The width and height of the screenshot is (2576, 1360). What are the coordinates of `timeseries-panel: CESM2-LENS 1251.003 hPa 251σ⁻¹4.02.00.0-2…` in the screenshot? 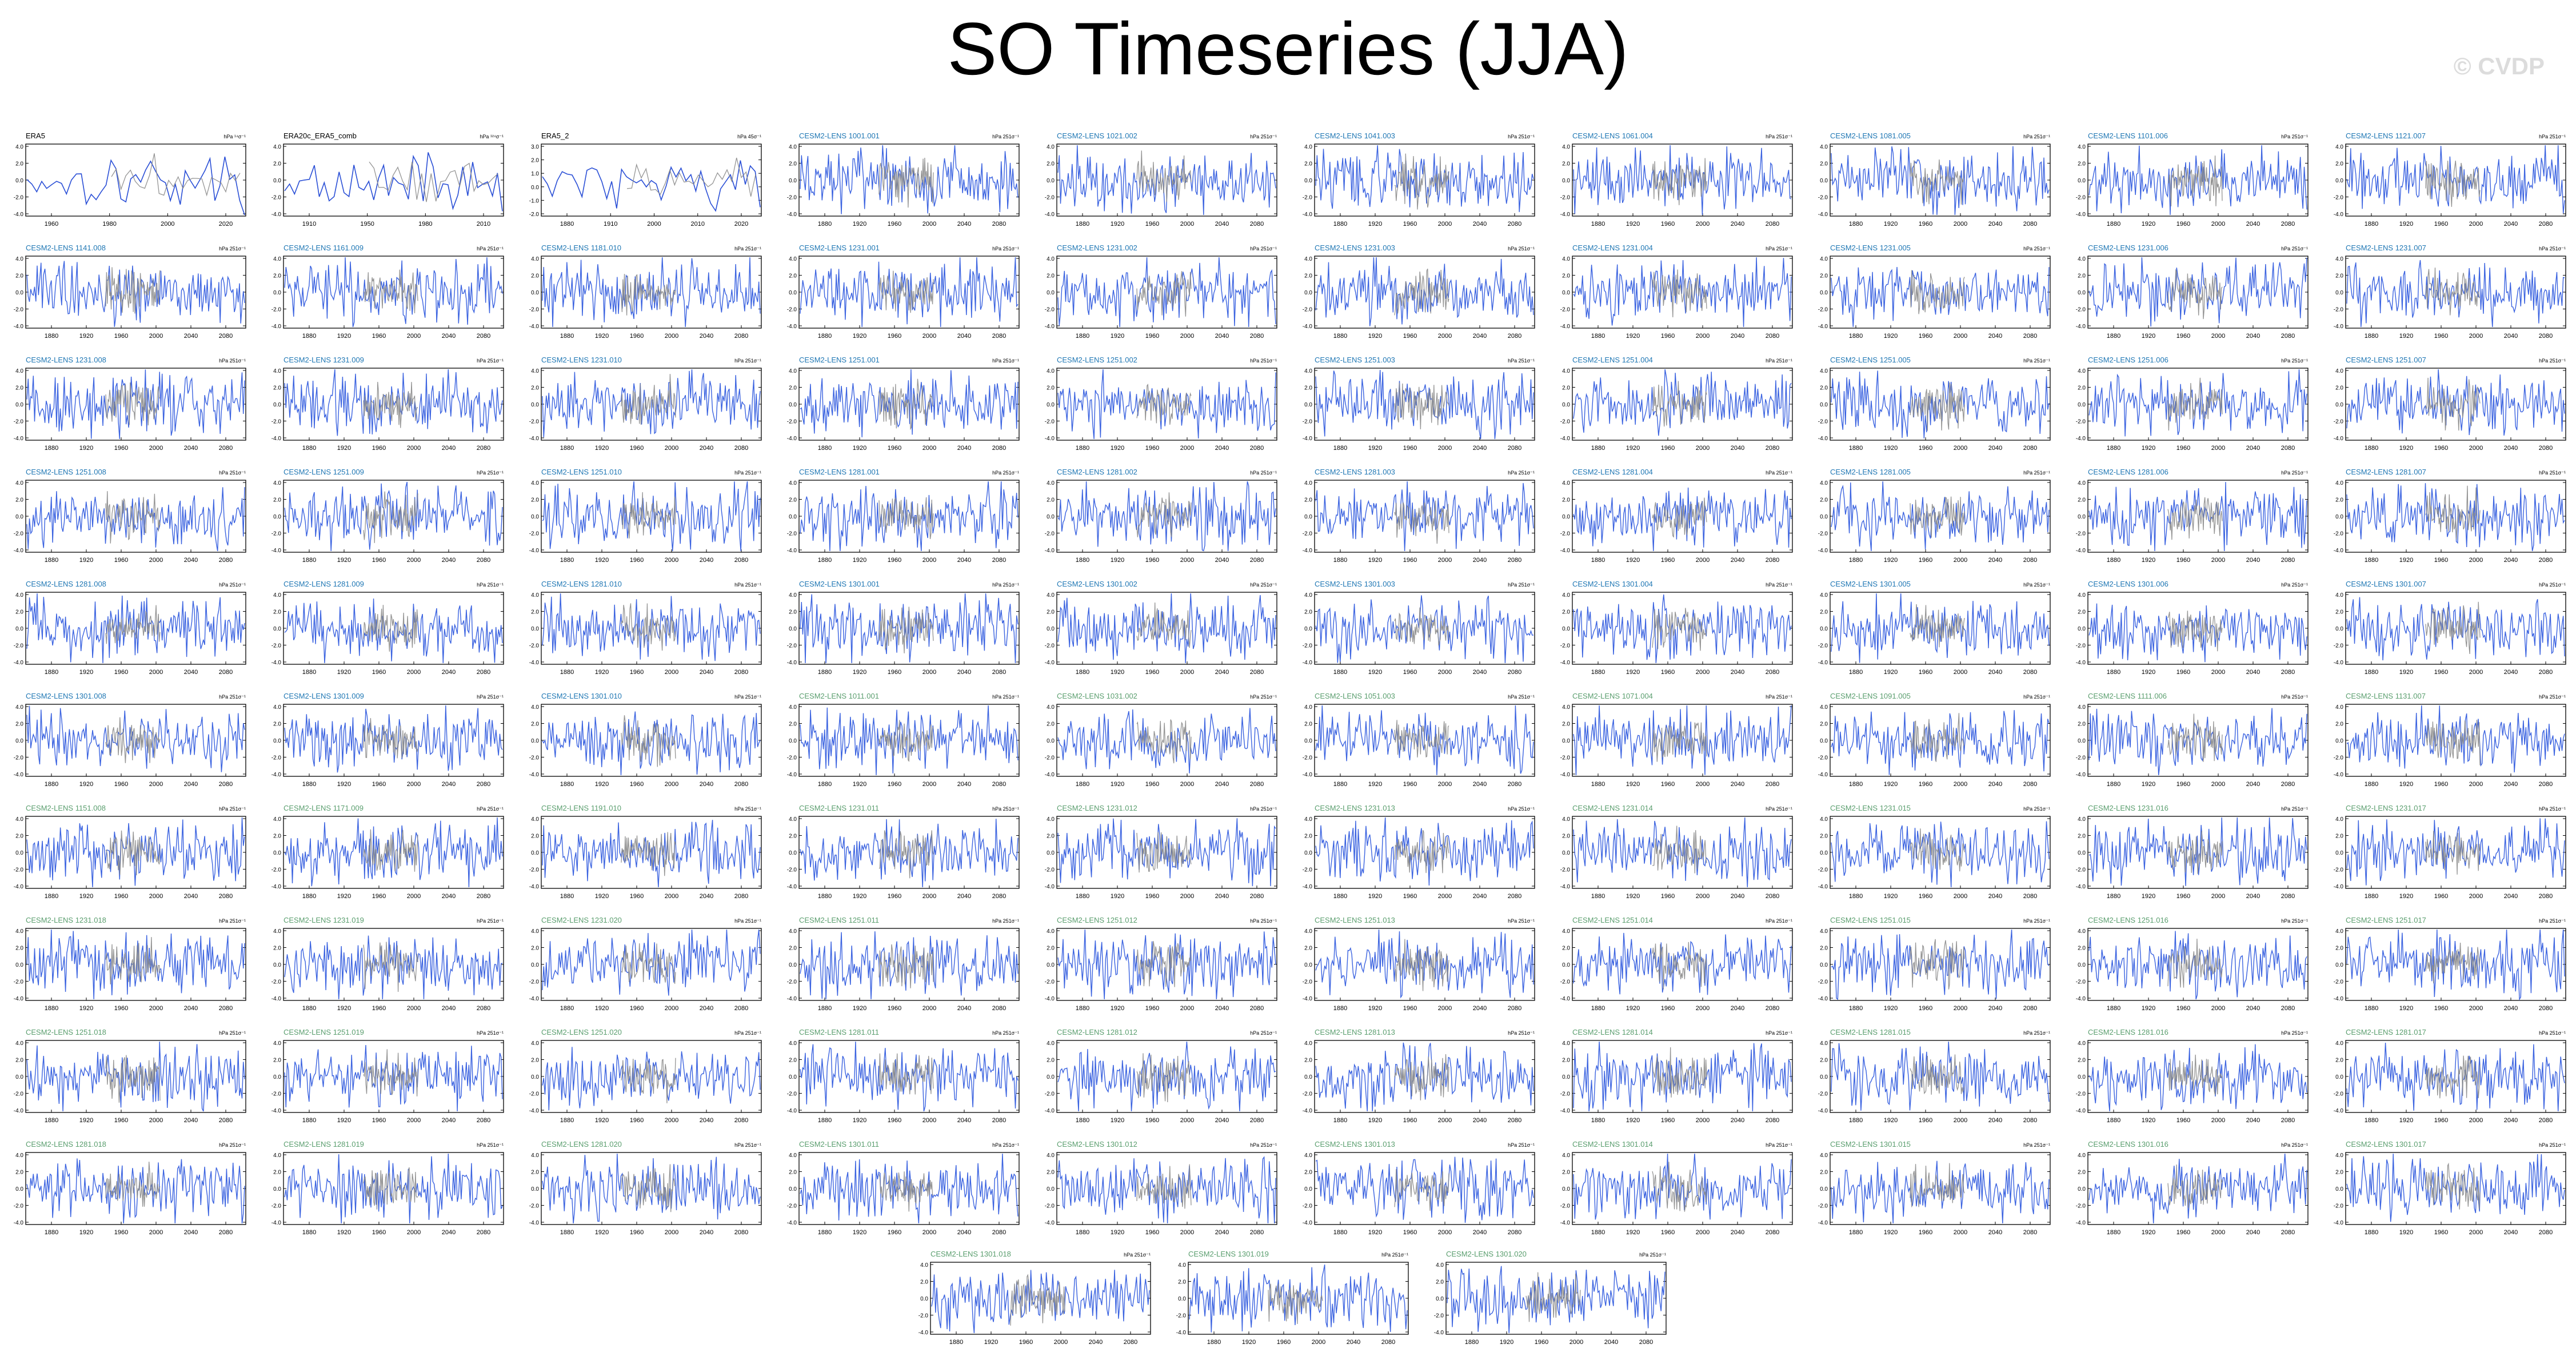 It's located at (1419, 404).